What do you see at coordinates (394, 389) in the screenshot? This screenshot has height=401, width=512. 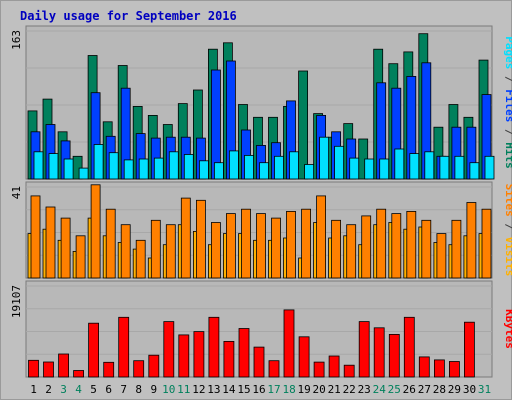 I see `x-tick-label: 25` at bounding box center [394, 389].